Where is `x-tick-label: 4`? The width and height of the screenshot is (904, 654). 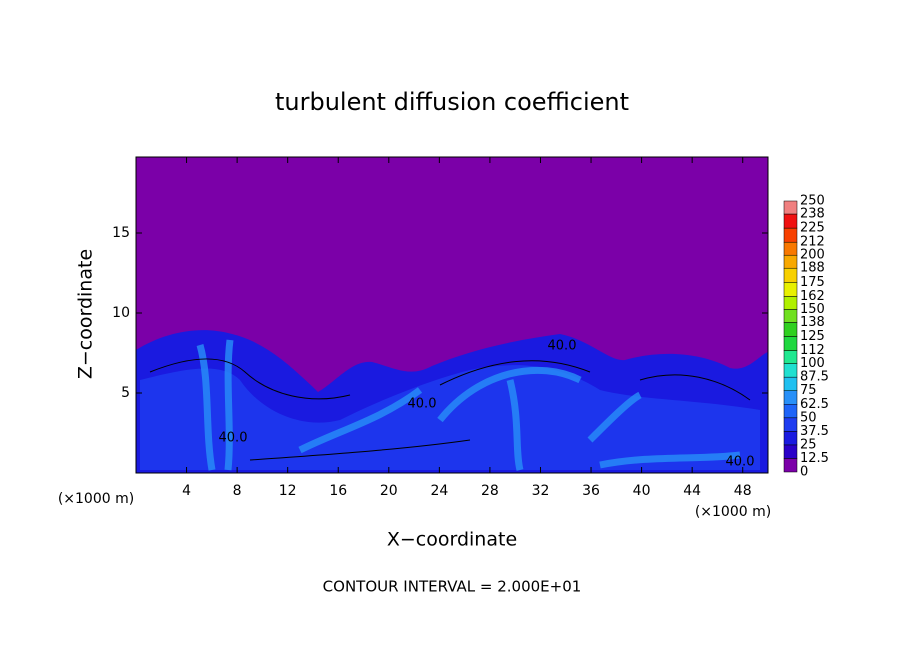
x-tick-label: 4 is located at coordinates (186, 491).